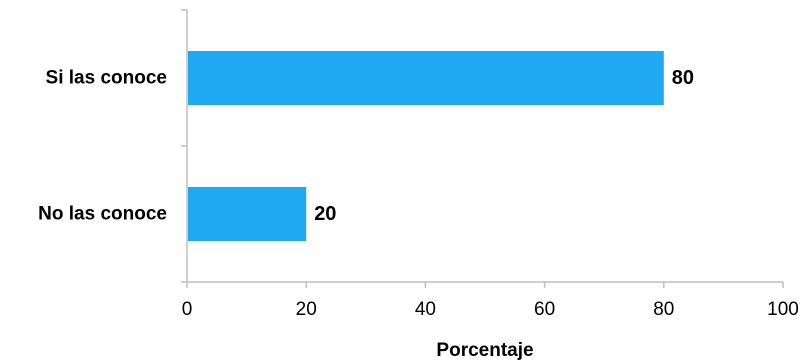  I want to click on data-label: 80, so click(683, 78).